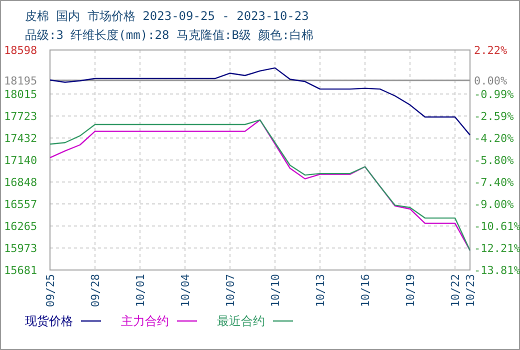 The width and height of the screenshot is (520, 350). I want to click on x-tick-label: 10/13, so click(320, 291).